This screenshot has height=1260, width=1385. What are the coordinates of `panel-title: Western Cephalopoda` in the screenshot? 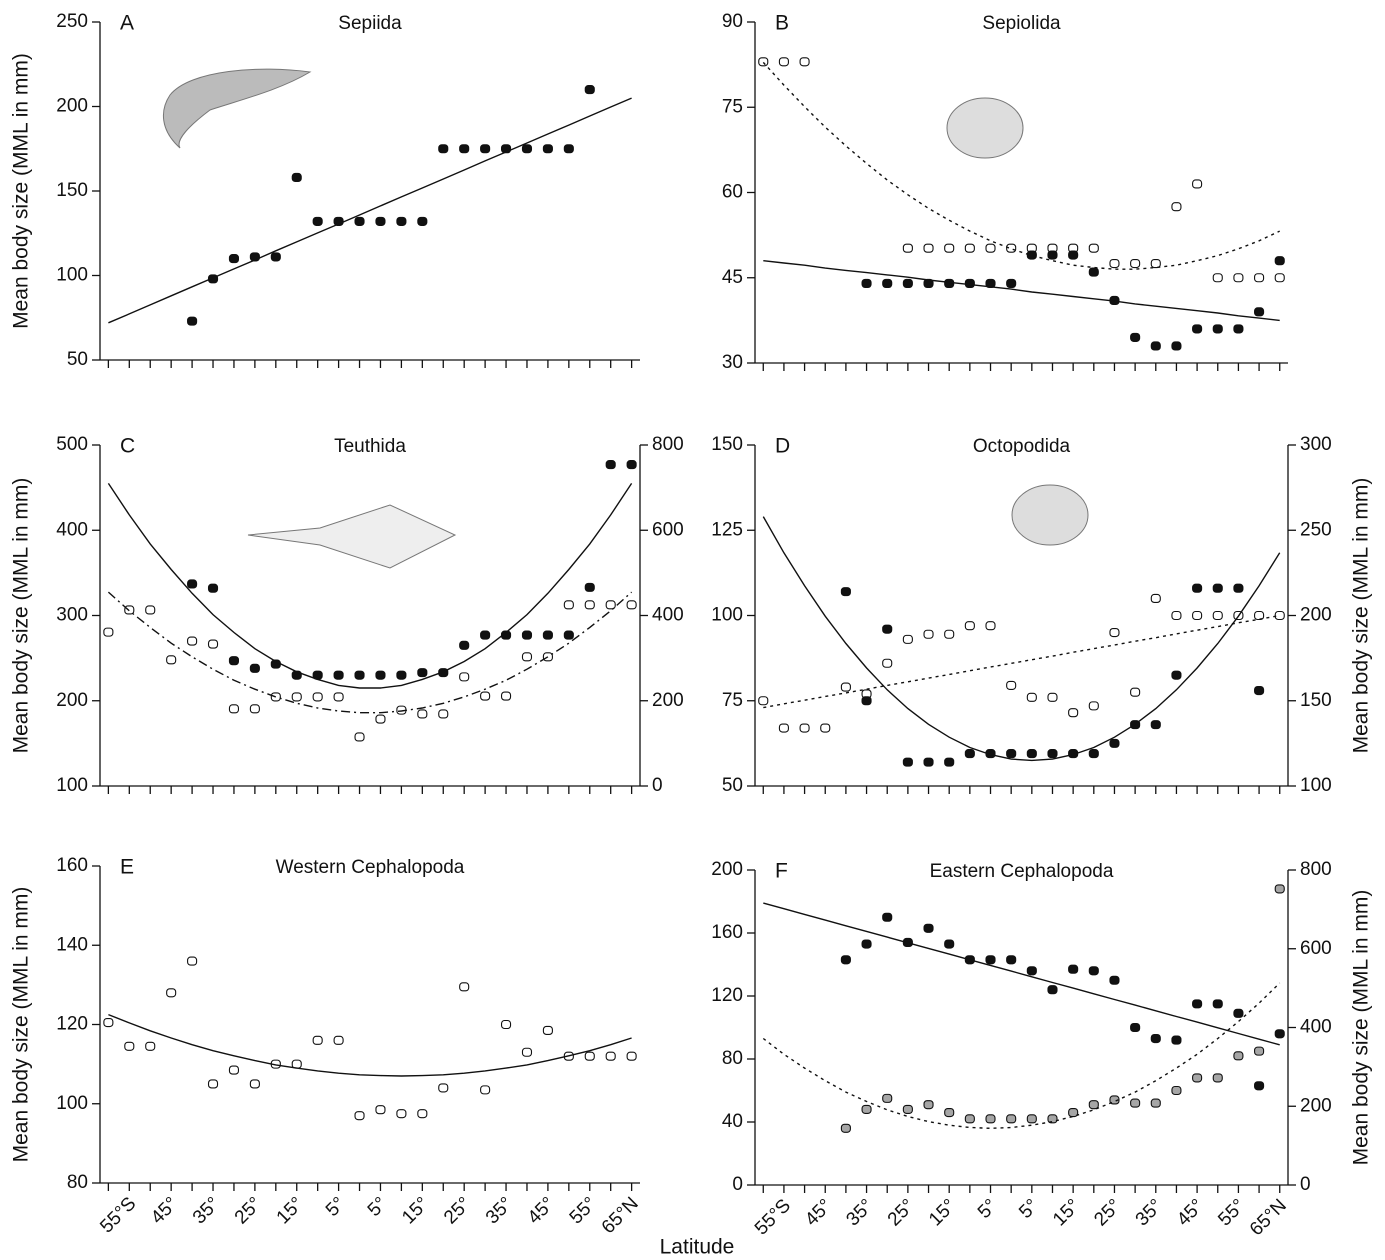 It's located at (370, 867).